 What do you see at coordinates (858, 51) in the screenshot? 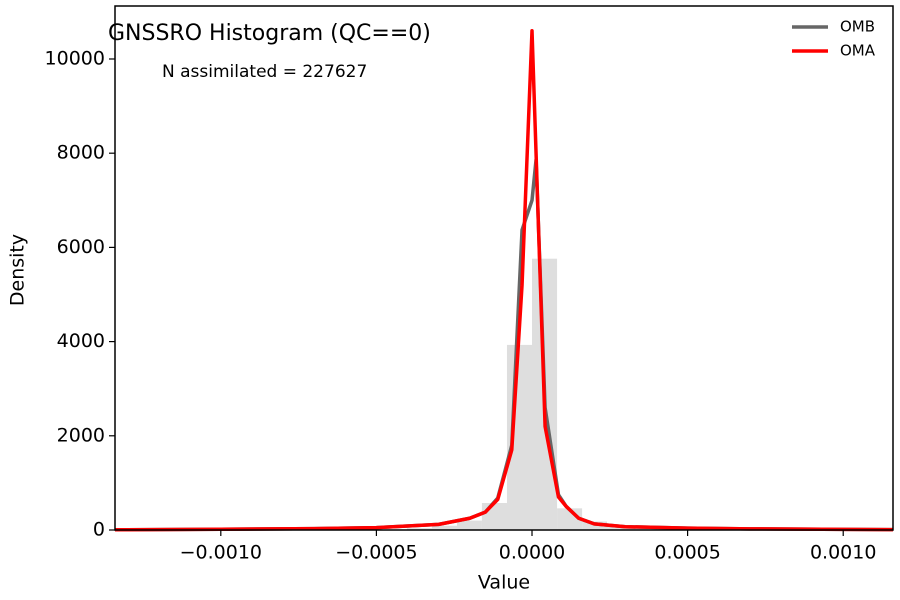
I see `legend-label: OMA` at bounding box center [858, 51].